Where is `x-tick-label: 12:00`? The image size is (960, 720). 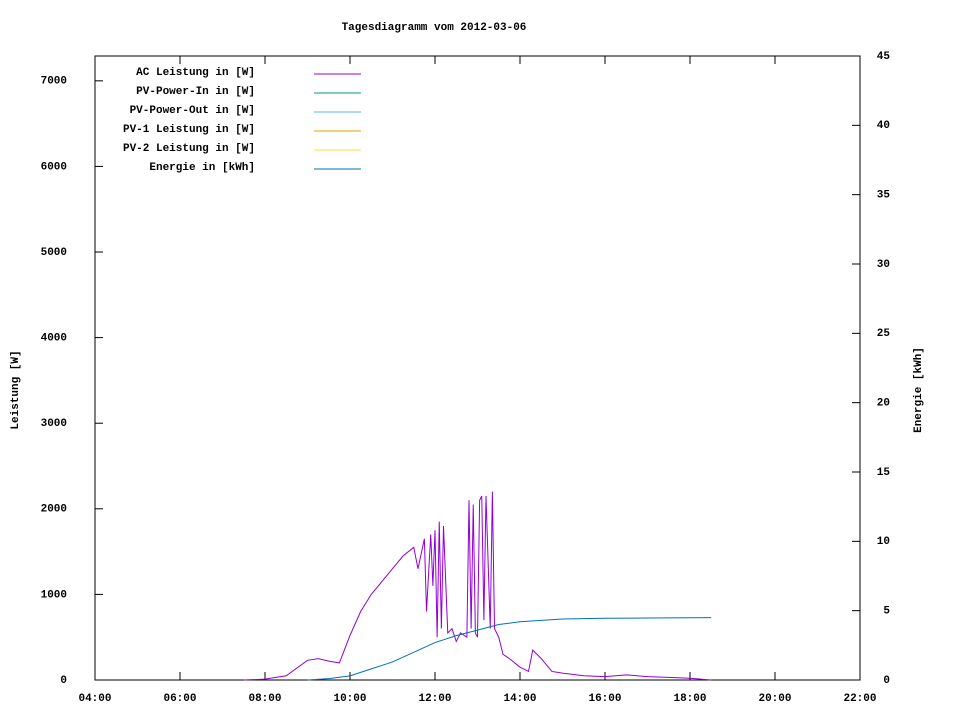
x-tick-label: 12:00 is located at coordinates (434, 699).